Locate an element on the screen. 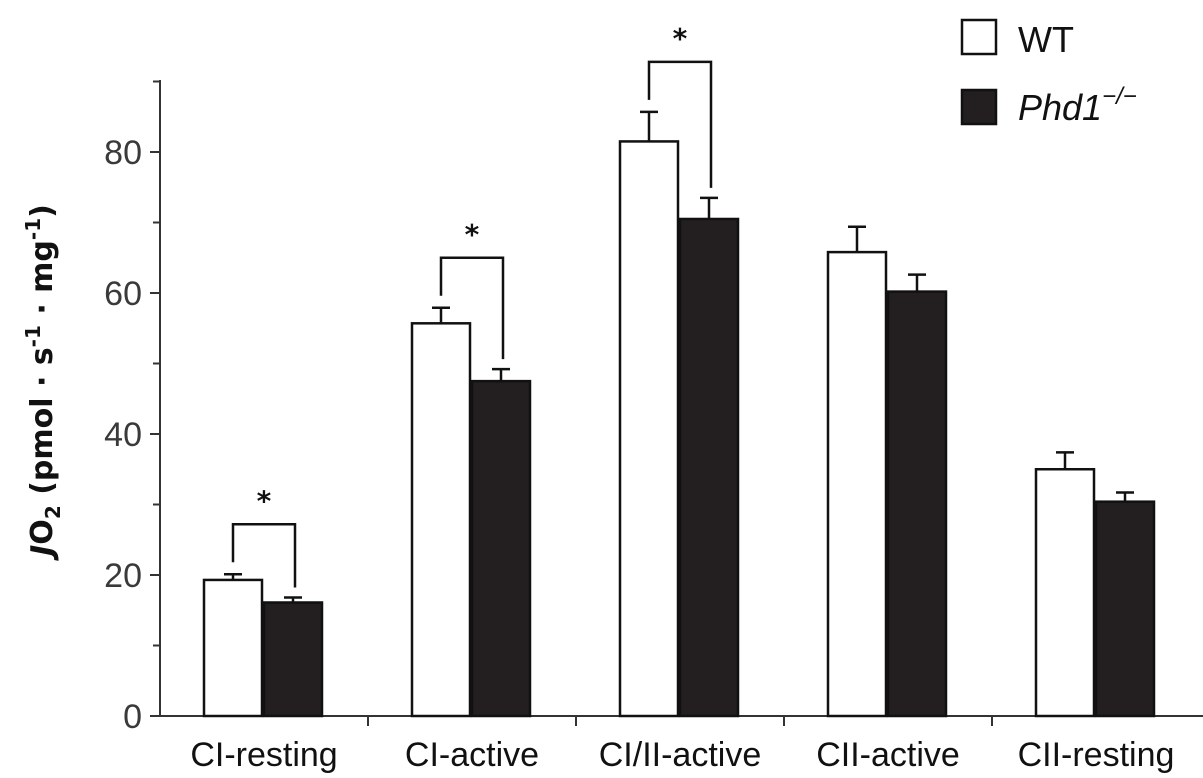 Image resolution: width=1203 pixels, height=778 pixels. x-tick-label: CI/II-active is located at coordinates (680, 755).